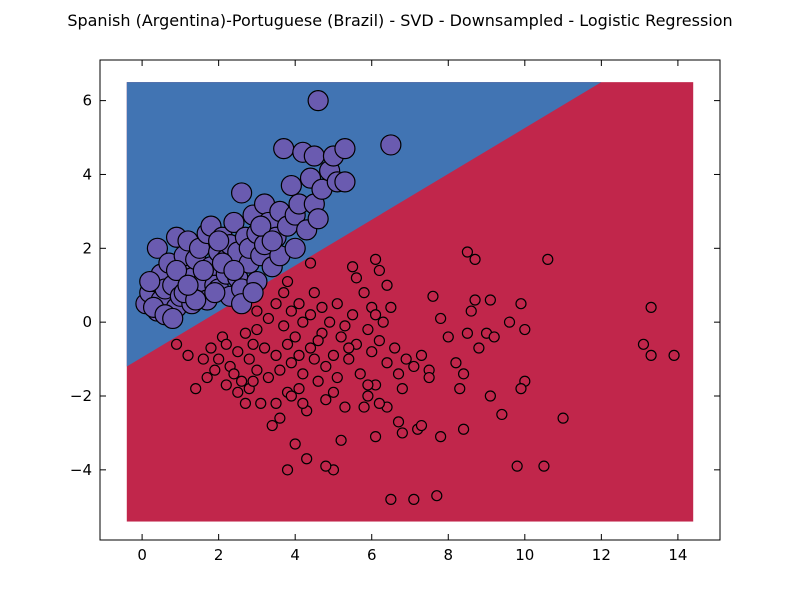  I want to click on y-tick-label: 2, so click(87, 248).